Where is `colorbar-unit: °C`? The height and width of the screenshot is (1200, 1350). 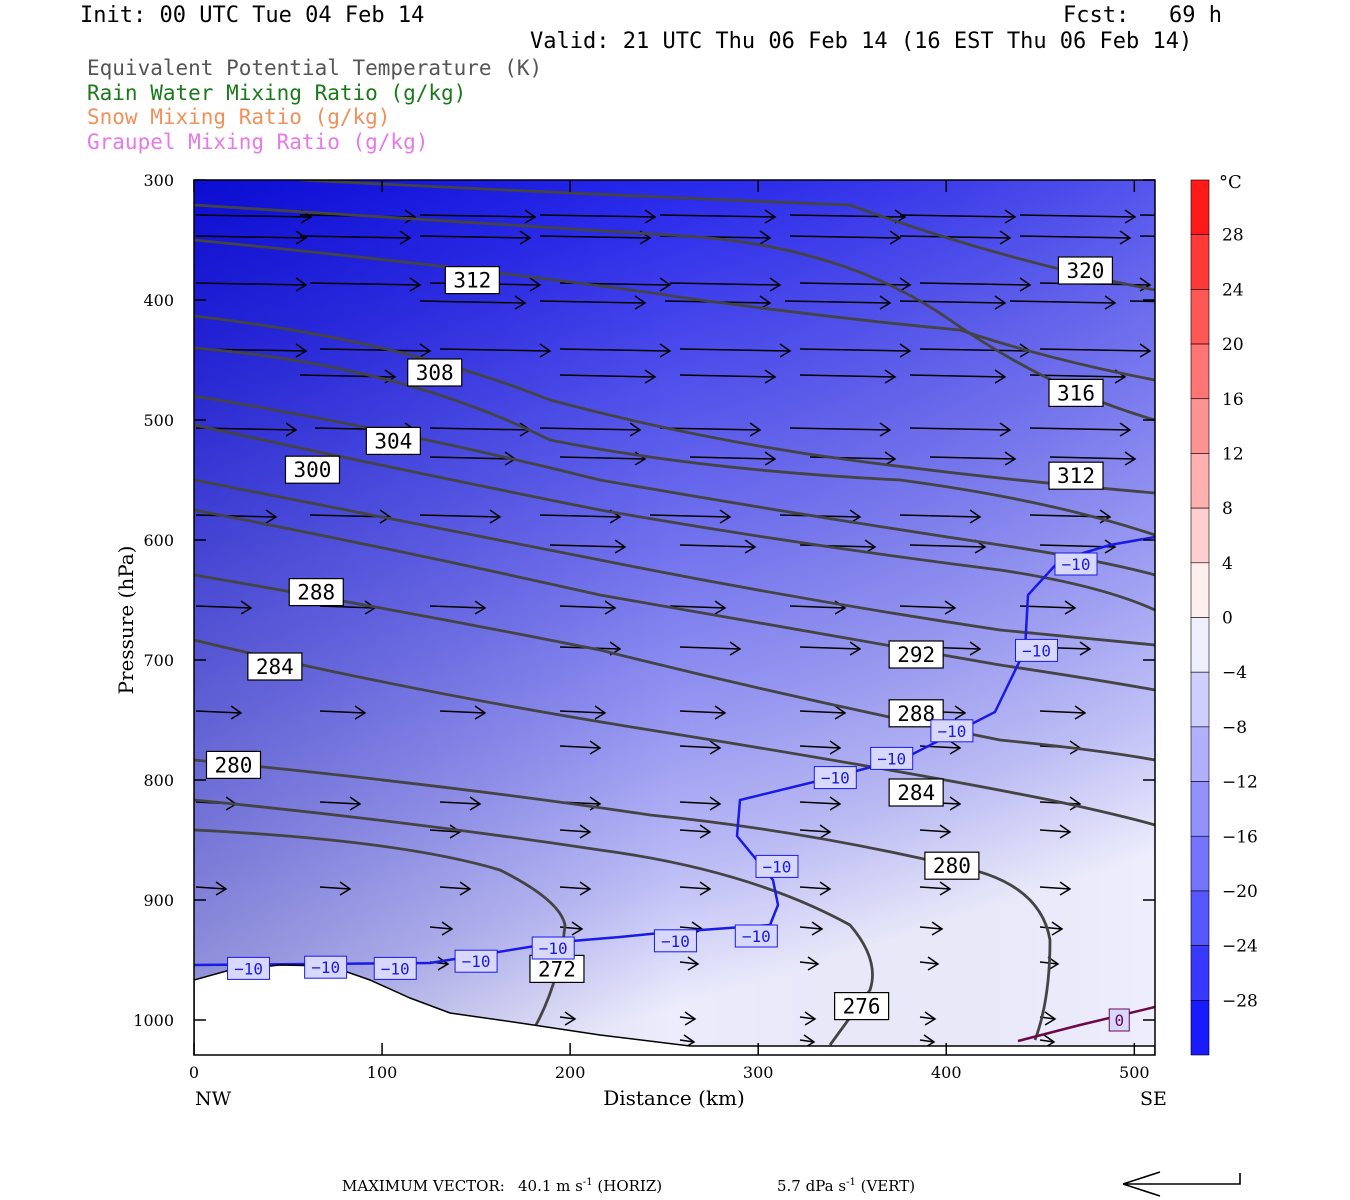 colorbar-unit: °C is located at coordinates (1230, 182).